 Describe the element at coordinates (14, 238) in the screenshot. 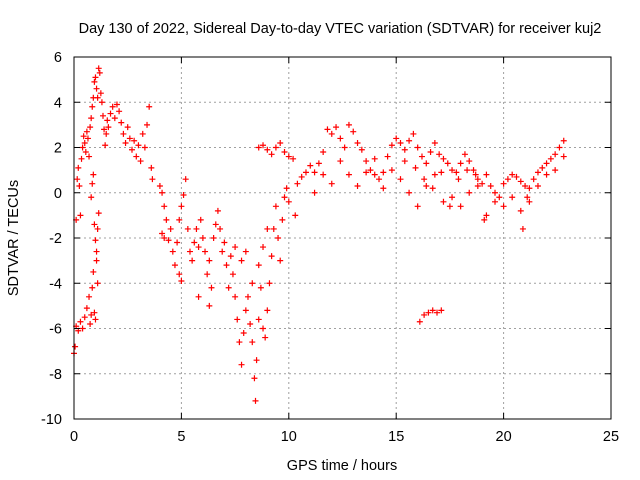

I see `y-axis-label: SDTVAR / TECUs` at that location.